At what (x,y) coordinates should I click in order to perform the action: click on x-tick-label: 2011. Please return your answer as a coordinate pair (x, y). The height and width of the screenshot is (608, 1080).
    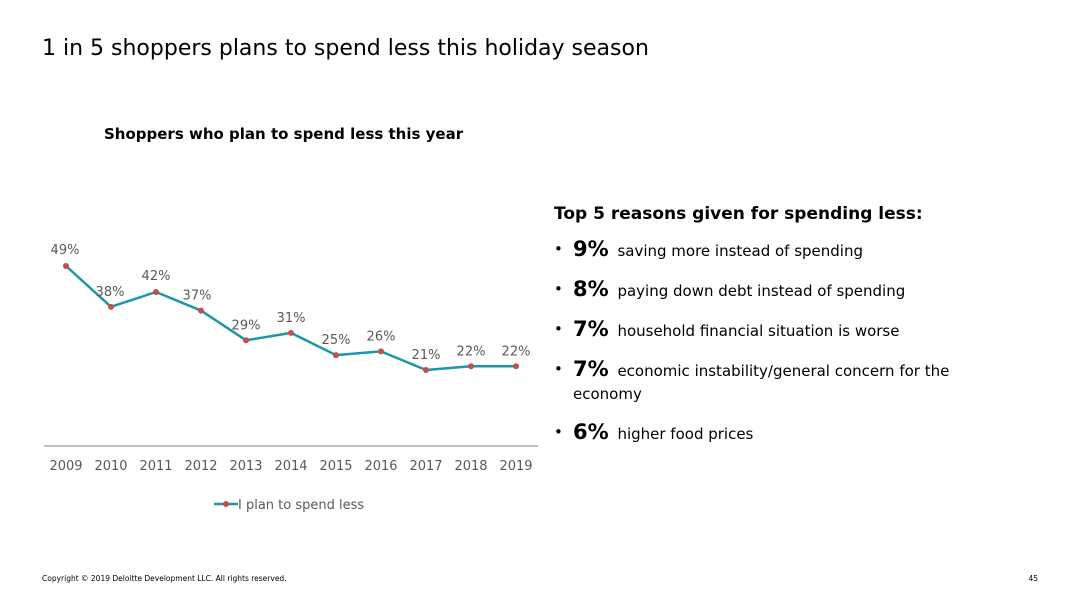
    Looking at the image, I should click on (155, 466).